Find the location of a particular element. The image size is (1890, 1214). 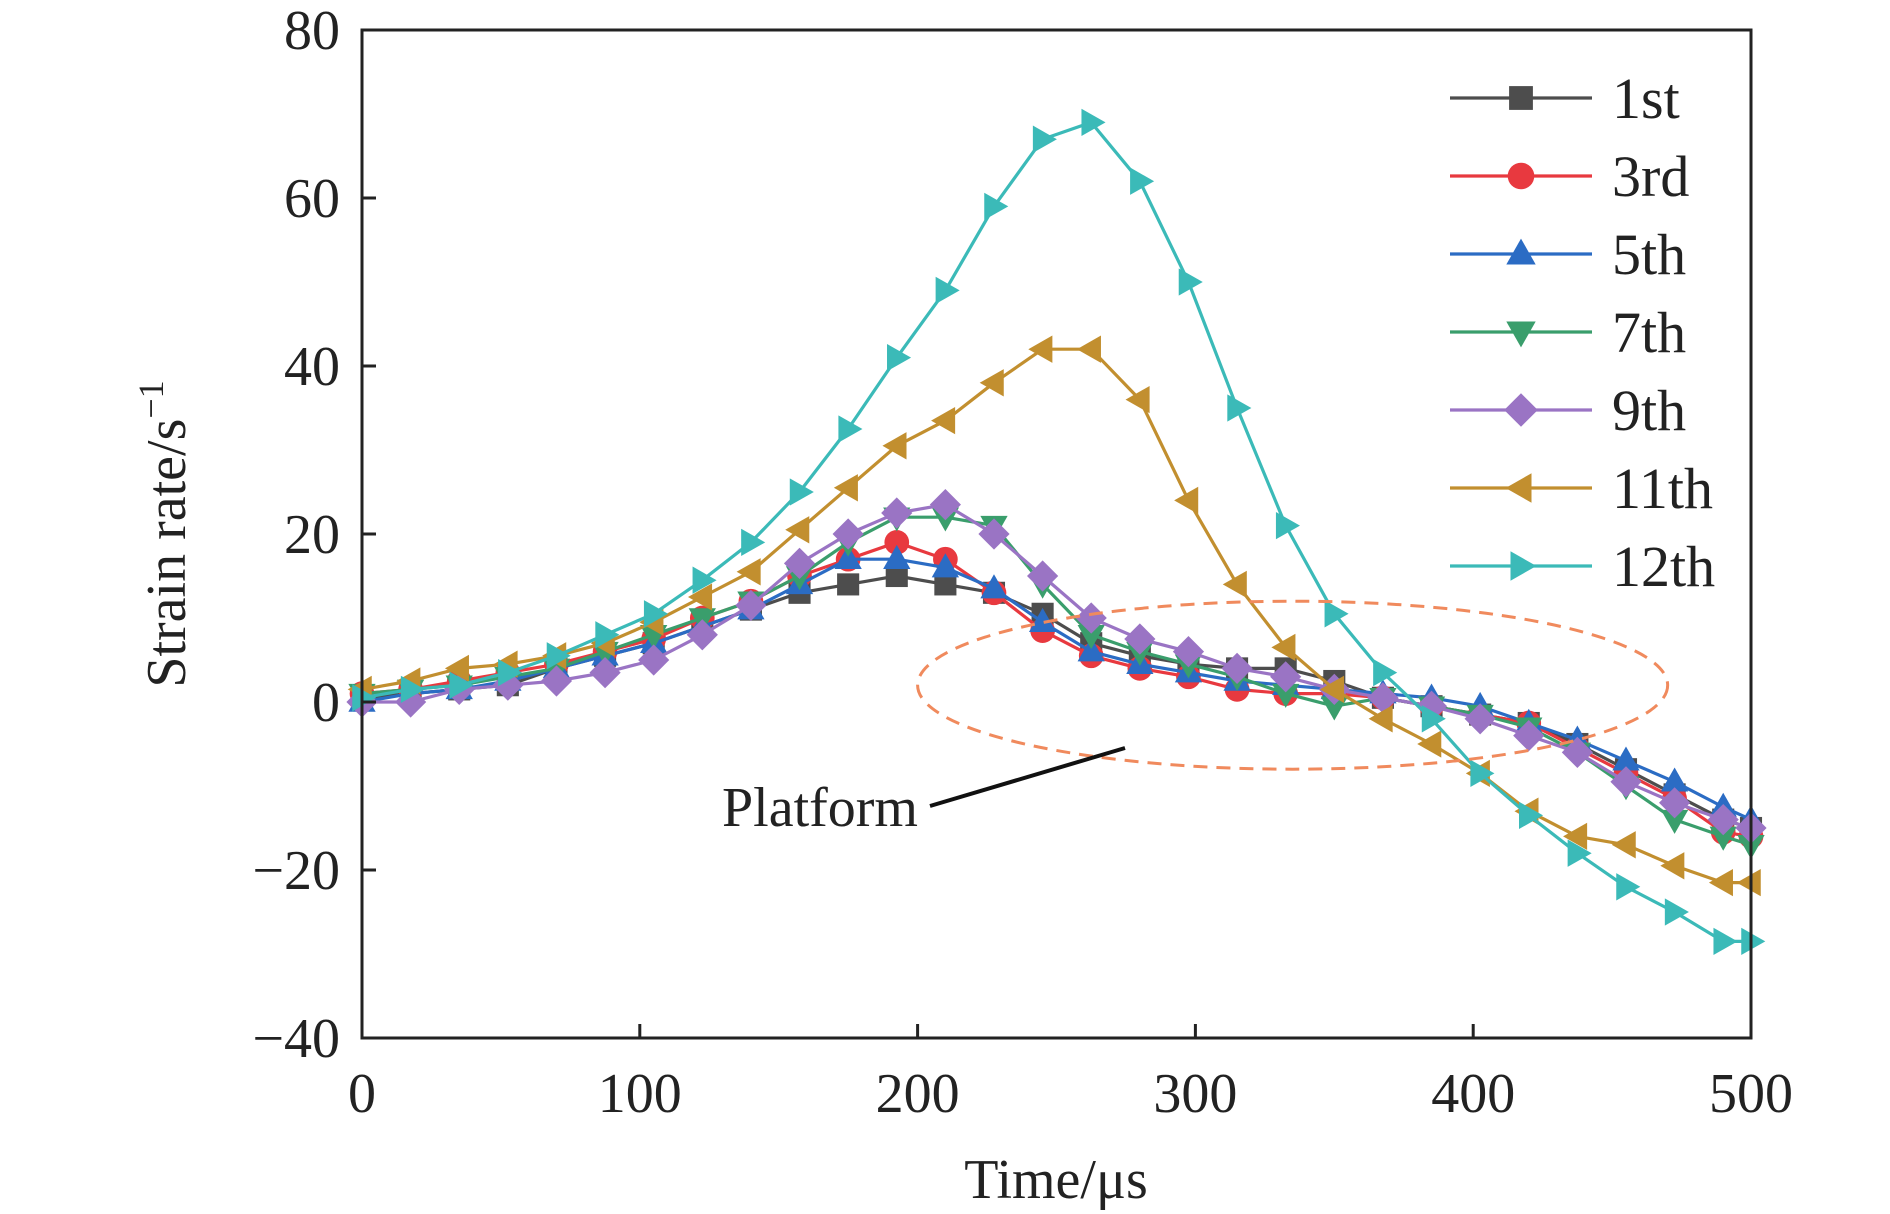

x-tick-label: 0 is located at coordinates (362, 1094).